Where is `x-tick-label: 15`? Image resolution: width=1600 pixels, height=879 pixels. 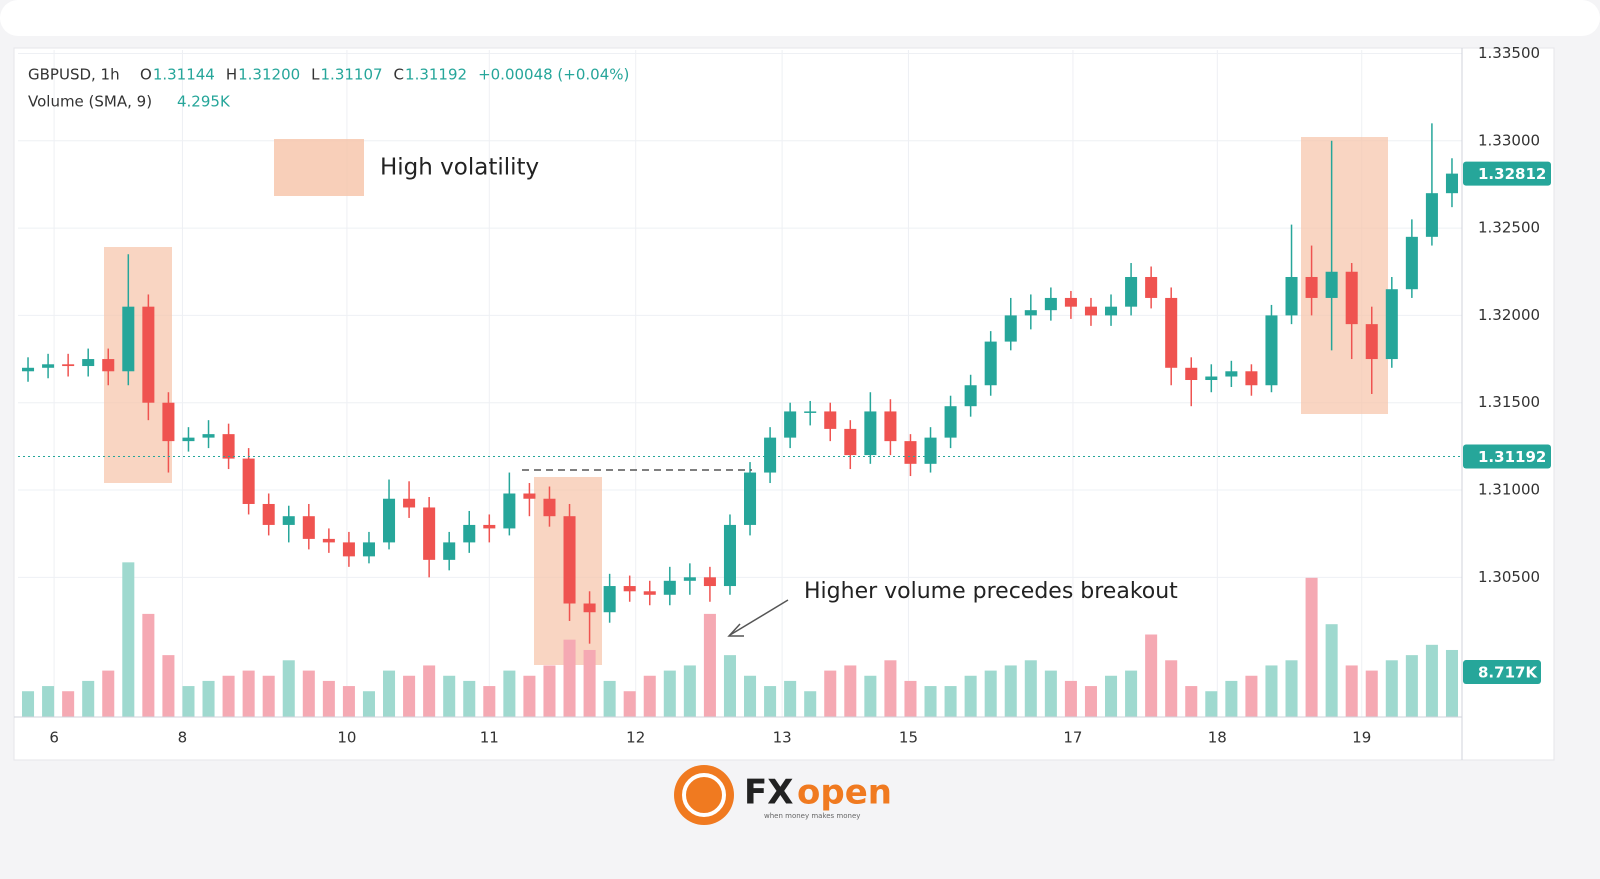
x-tick-label: 15 is located at coordinates (908, 738).